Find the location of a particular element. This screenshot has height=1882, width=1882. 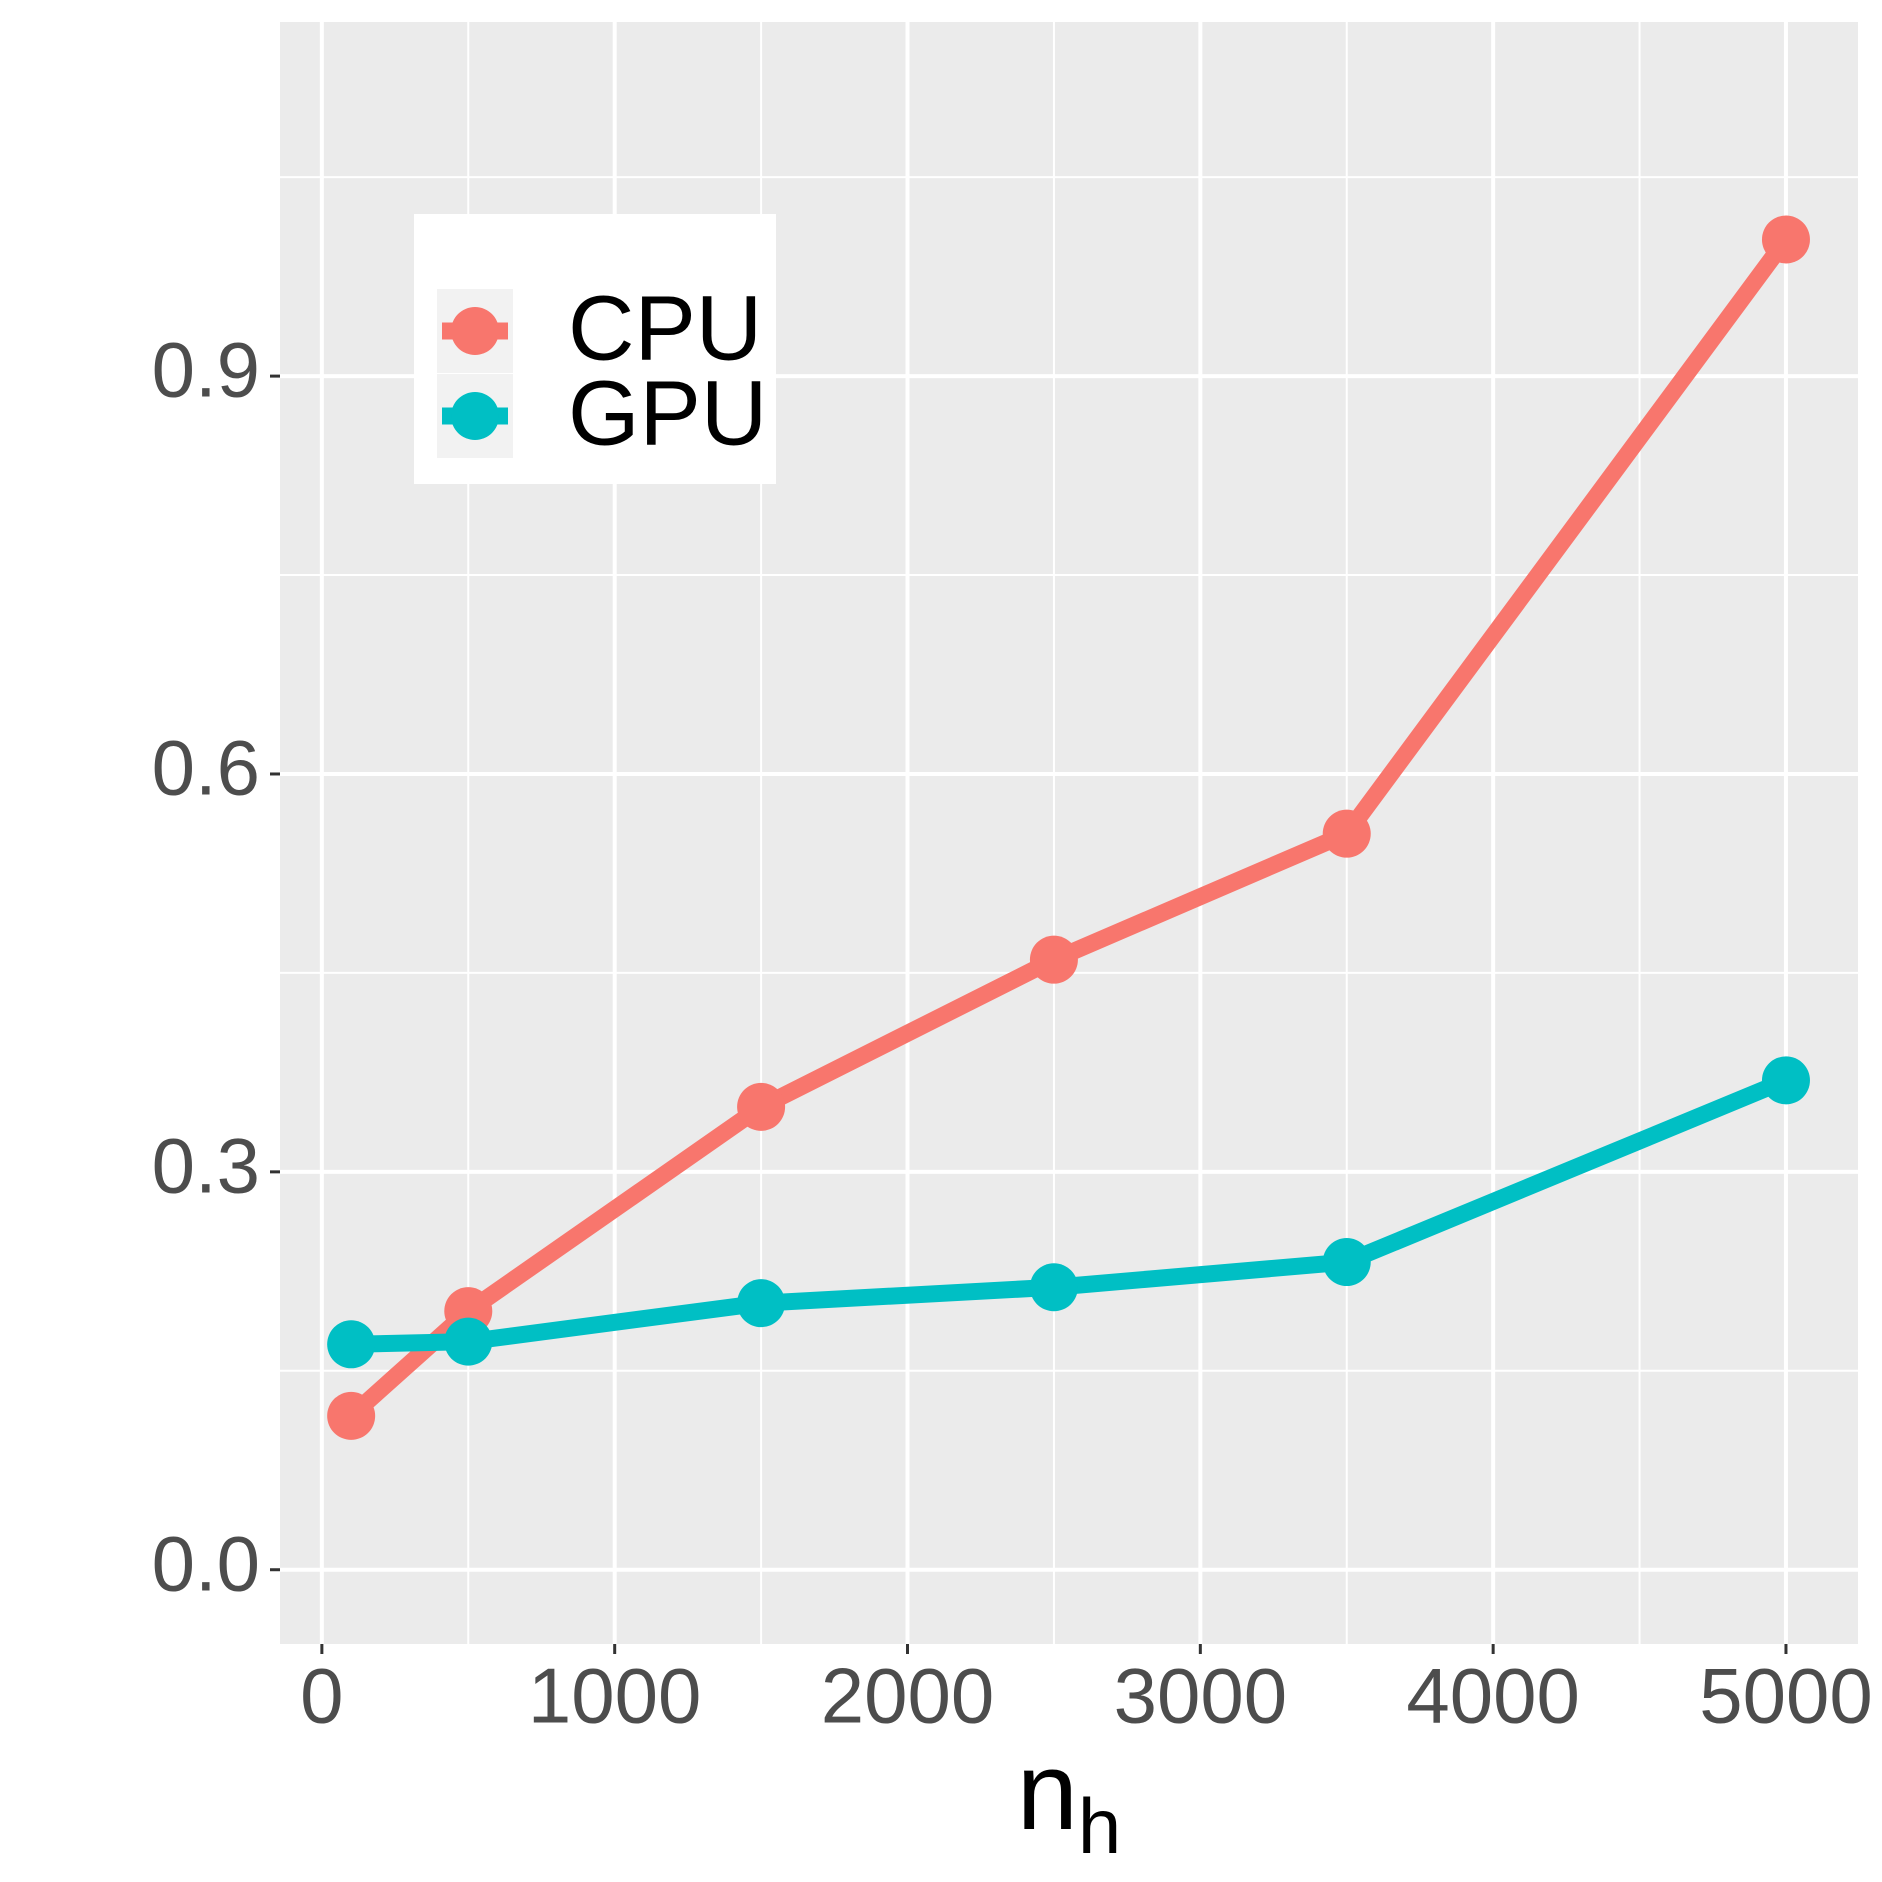

x-tick-label: 5000 is located at coordinates (1786, 1696).